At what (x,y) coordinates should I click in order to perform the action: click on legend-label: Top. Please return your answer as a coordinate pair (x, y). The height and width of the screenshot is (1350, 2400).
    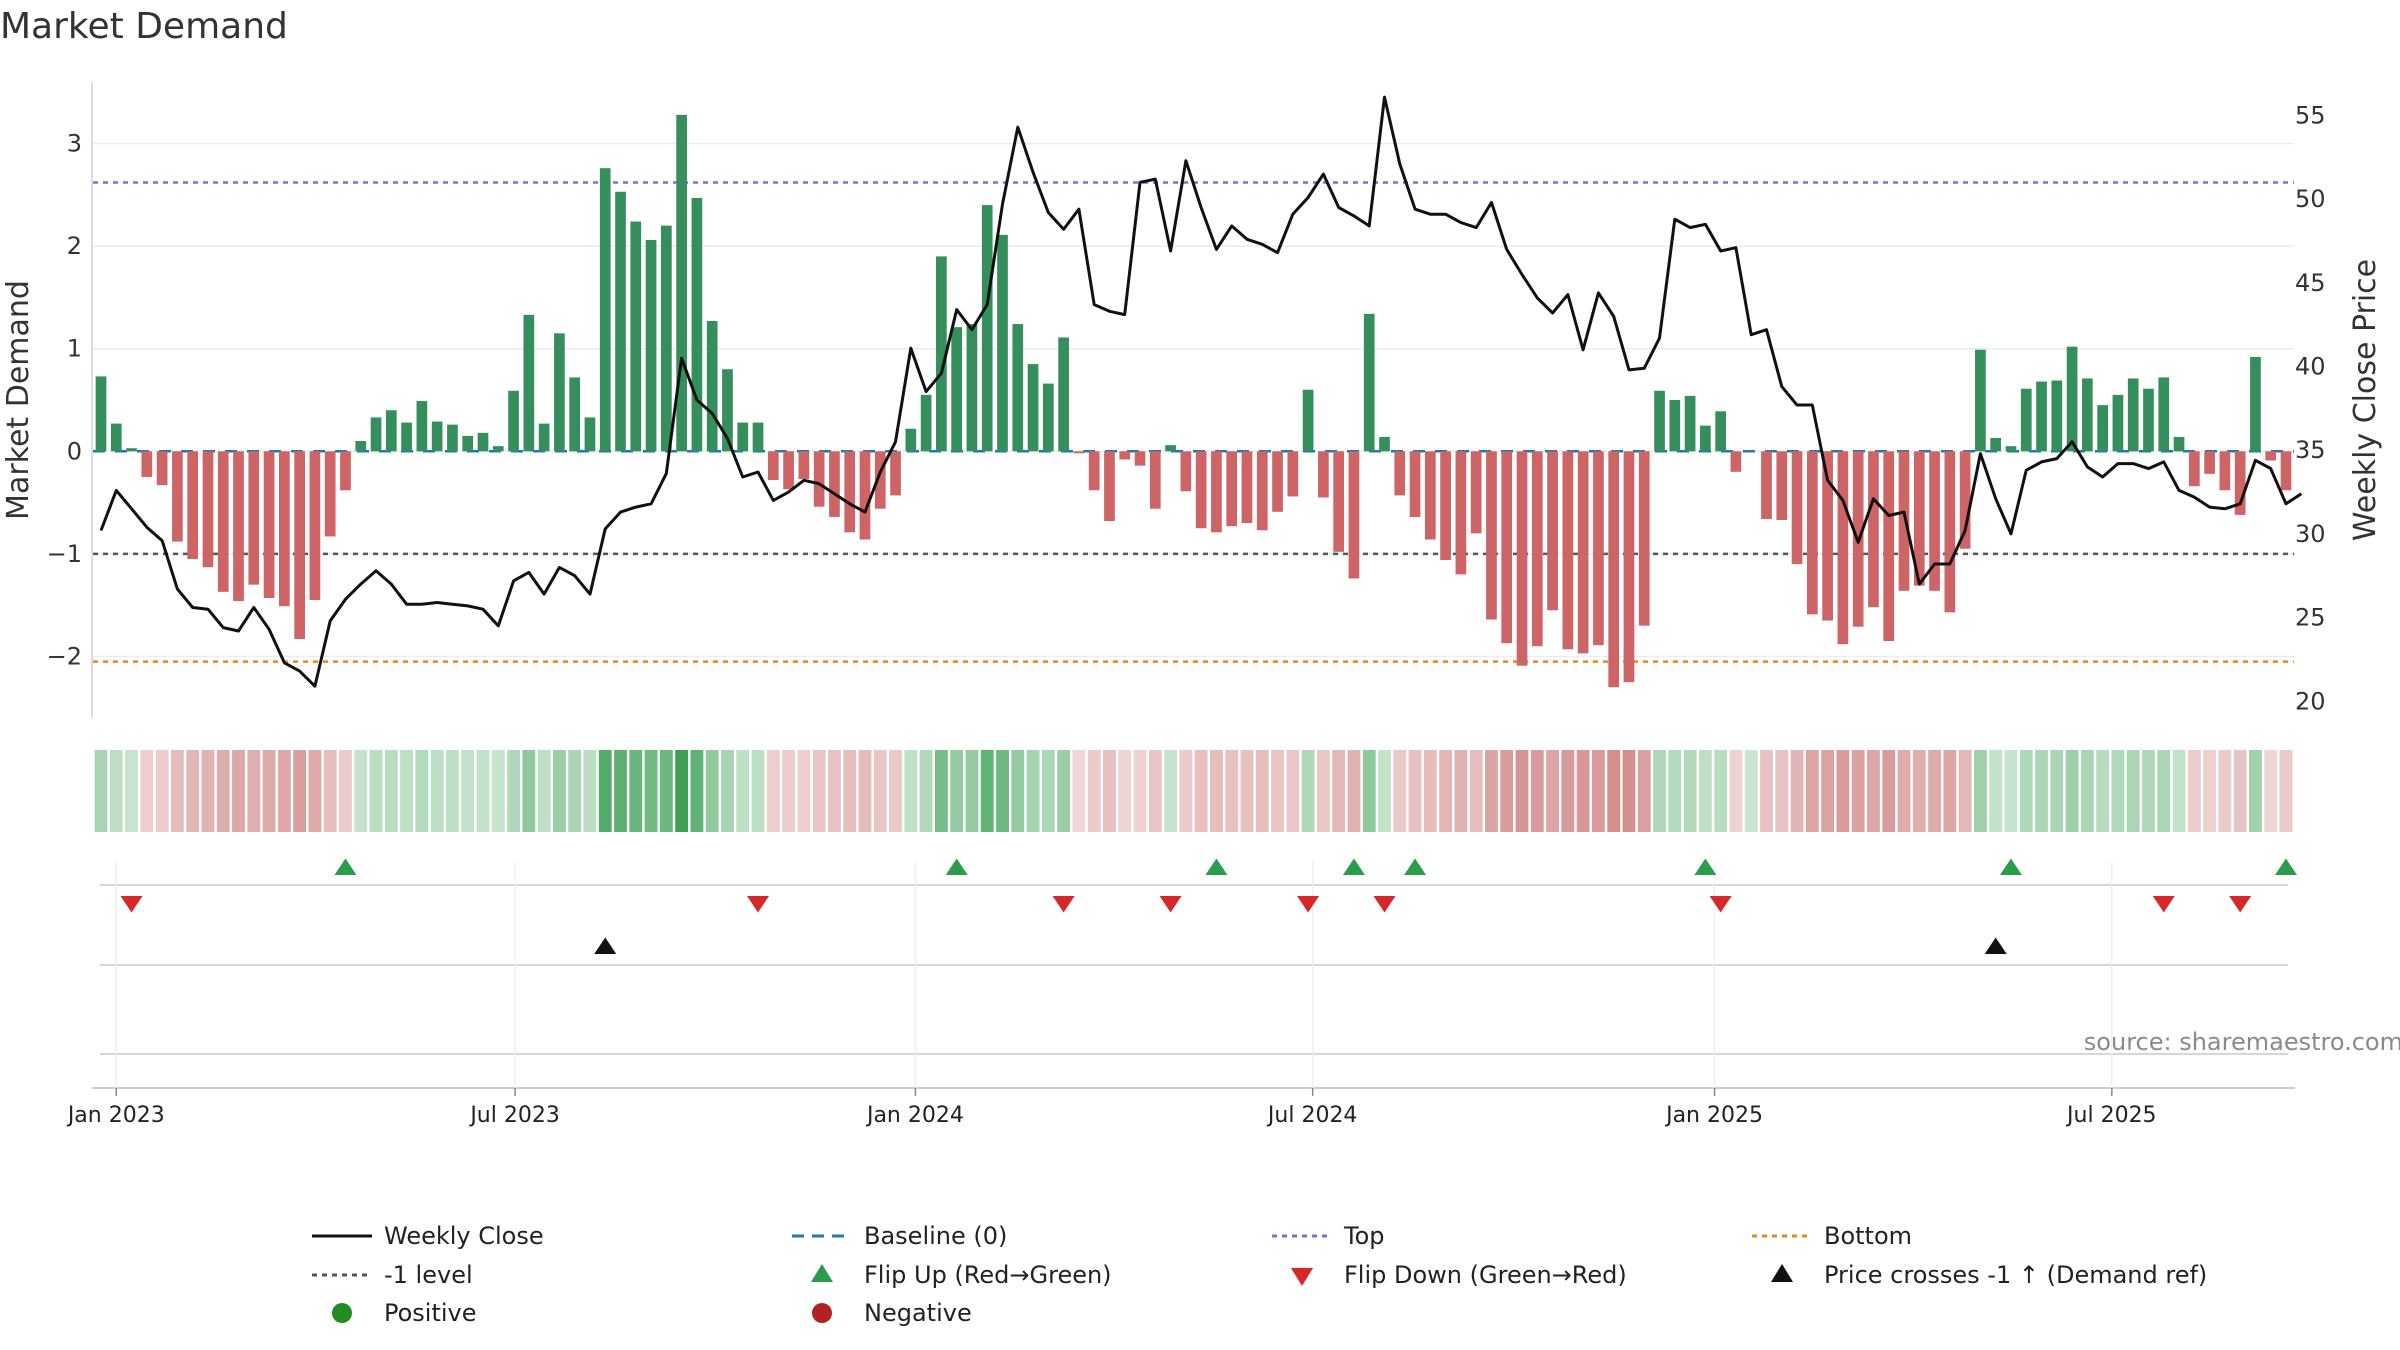
    Looking at the image, I should click on (1364, 1236).